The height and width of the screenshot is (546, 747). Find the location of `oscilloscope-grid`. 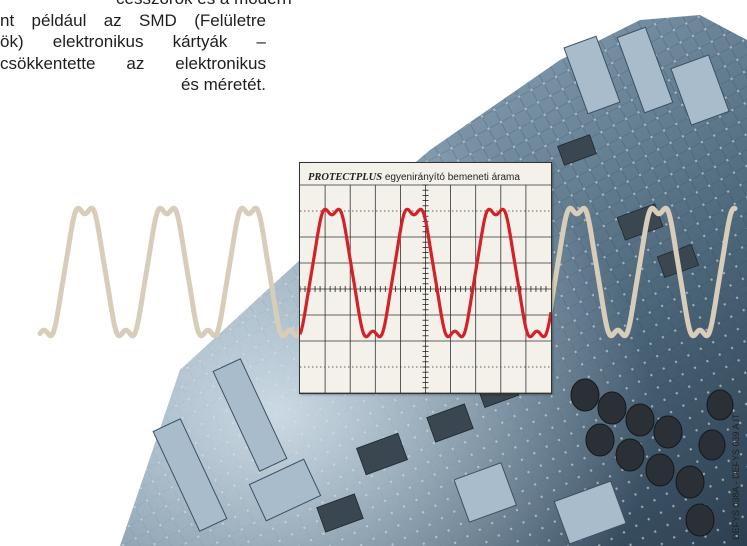

oscilloscope-grid is located at coordinates (425, 288).